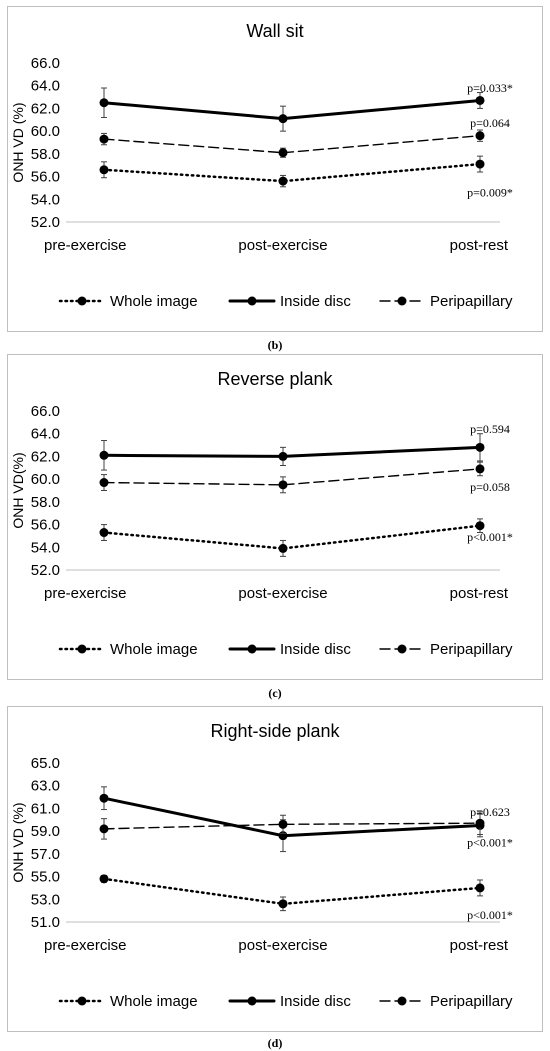 This screenshot has height=1051, width=550. I want to click on y-tick-label: 61.0, so click(45, 808).